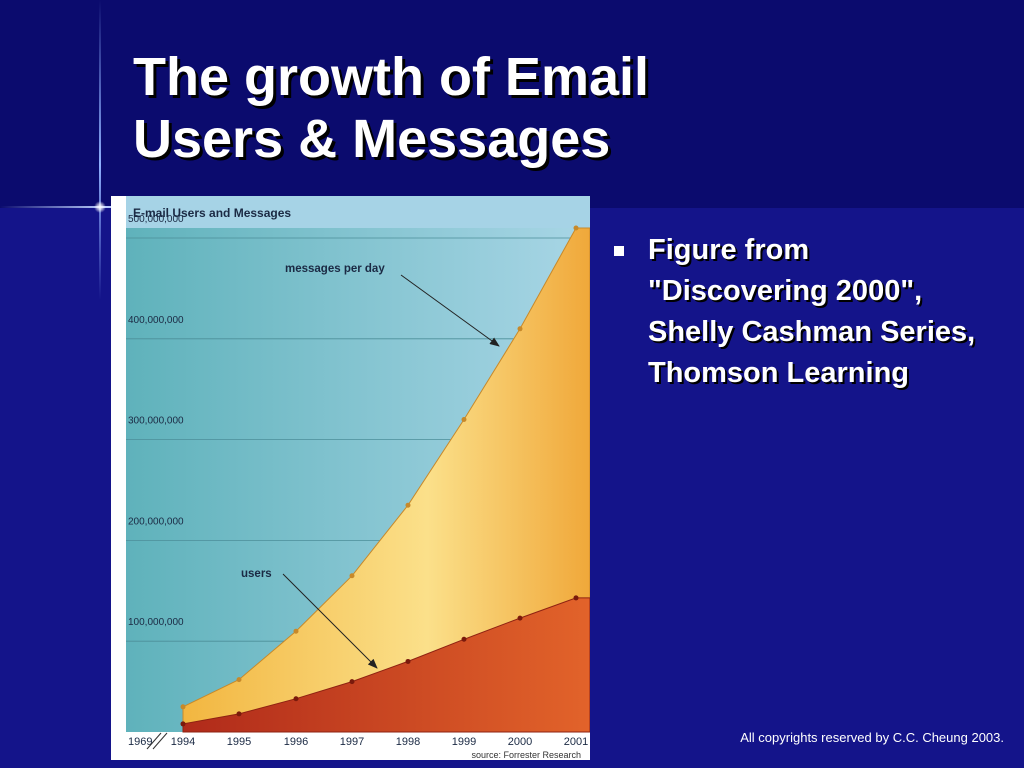 This screenshot has height=768, width=1024. Describe the element at coordinates (352, 742) in the screenshot. I see `x-tick-label: 1997` at that location.